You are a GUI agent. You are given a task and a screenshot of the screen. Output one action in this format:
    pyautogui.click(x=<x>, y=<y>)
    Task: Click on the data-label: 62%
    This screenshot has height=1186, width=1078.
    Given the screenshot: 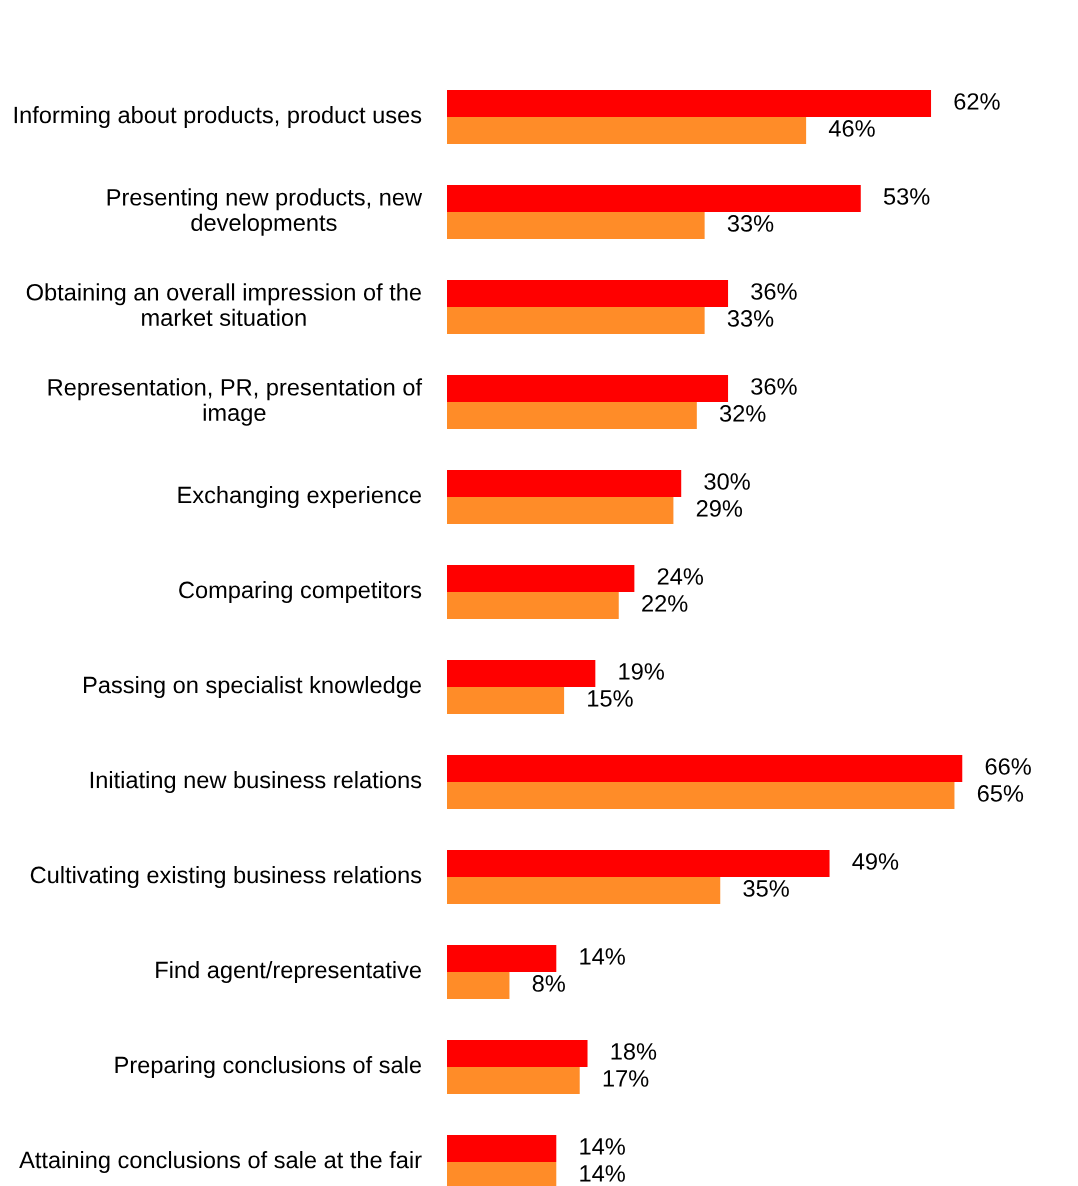 What is the action you would take?
    pyautogui.click(x=977, y=101)
    